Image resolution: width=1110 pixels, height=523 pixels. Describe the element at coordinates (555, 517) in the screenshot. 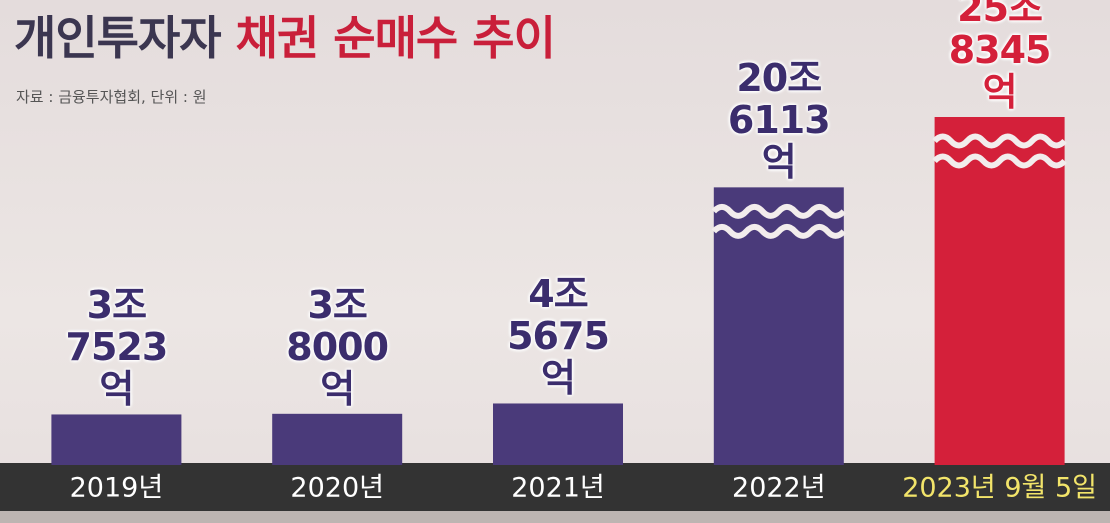

I see `footer-band` at that location.